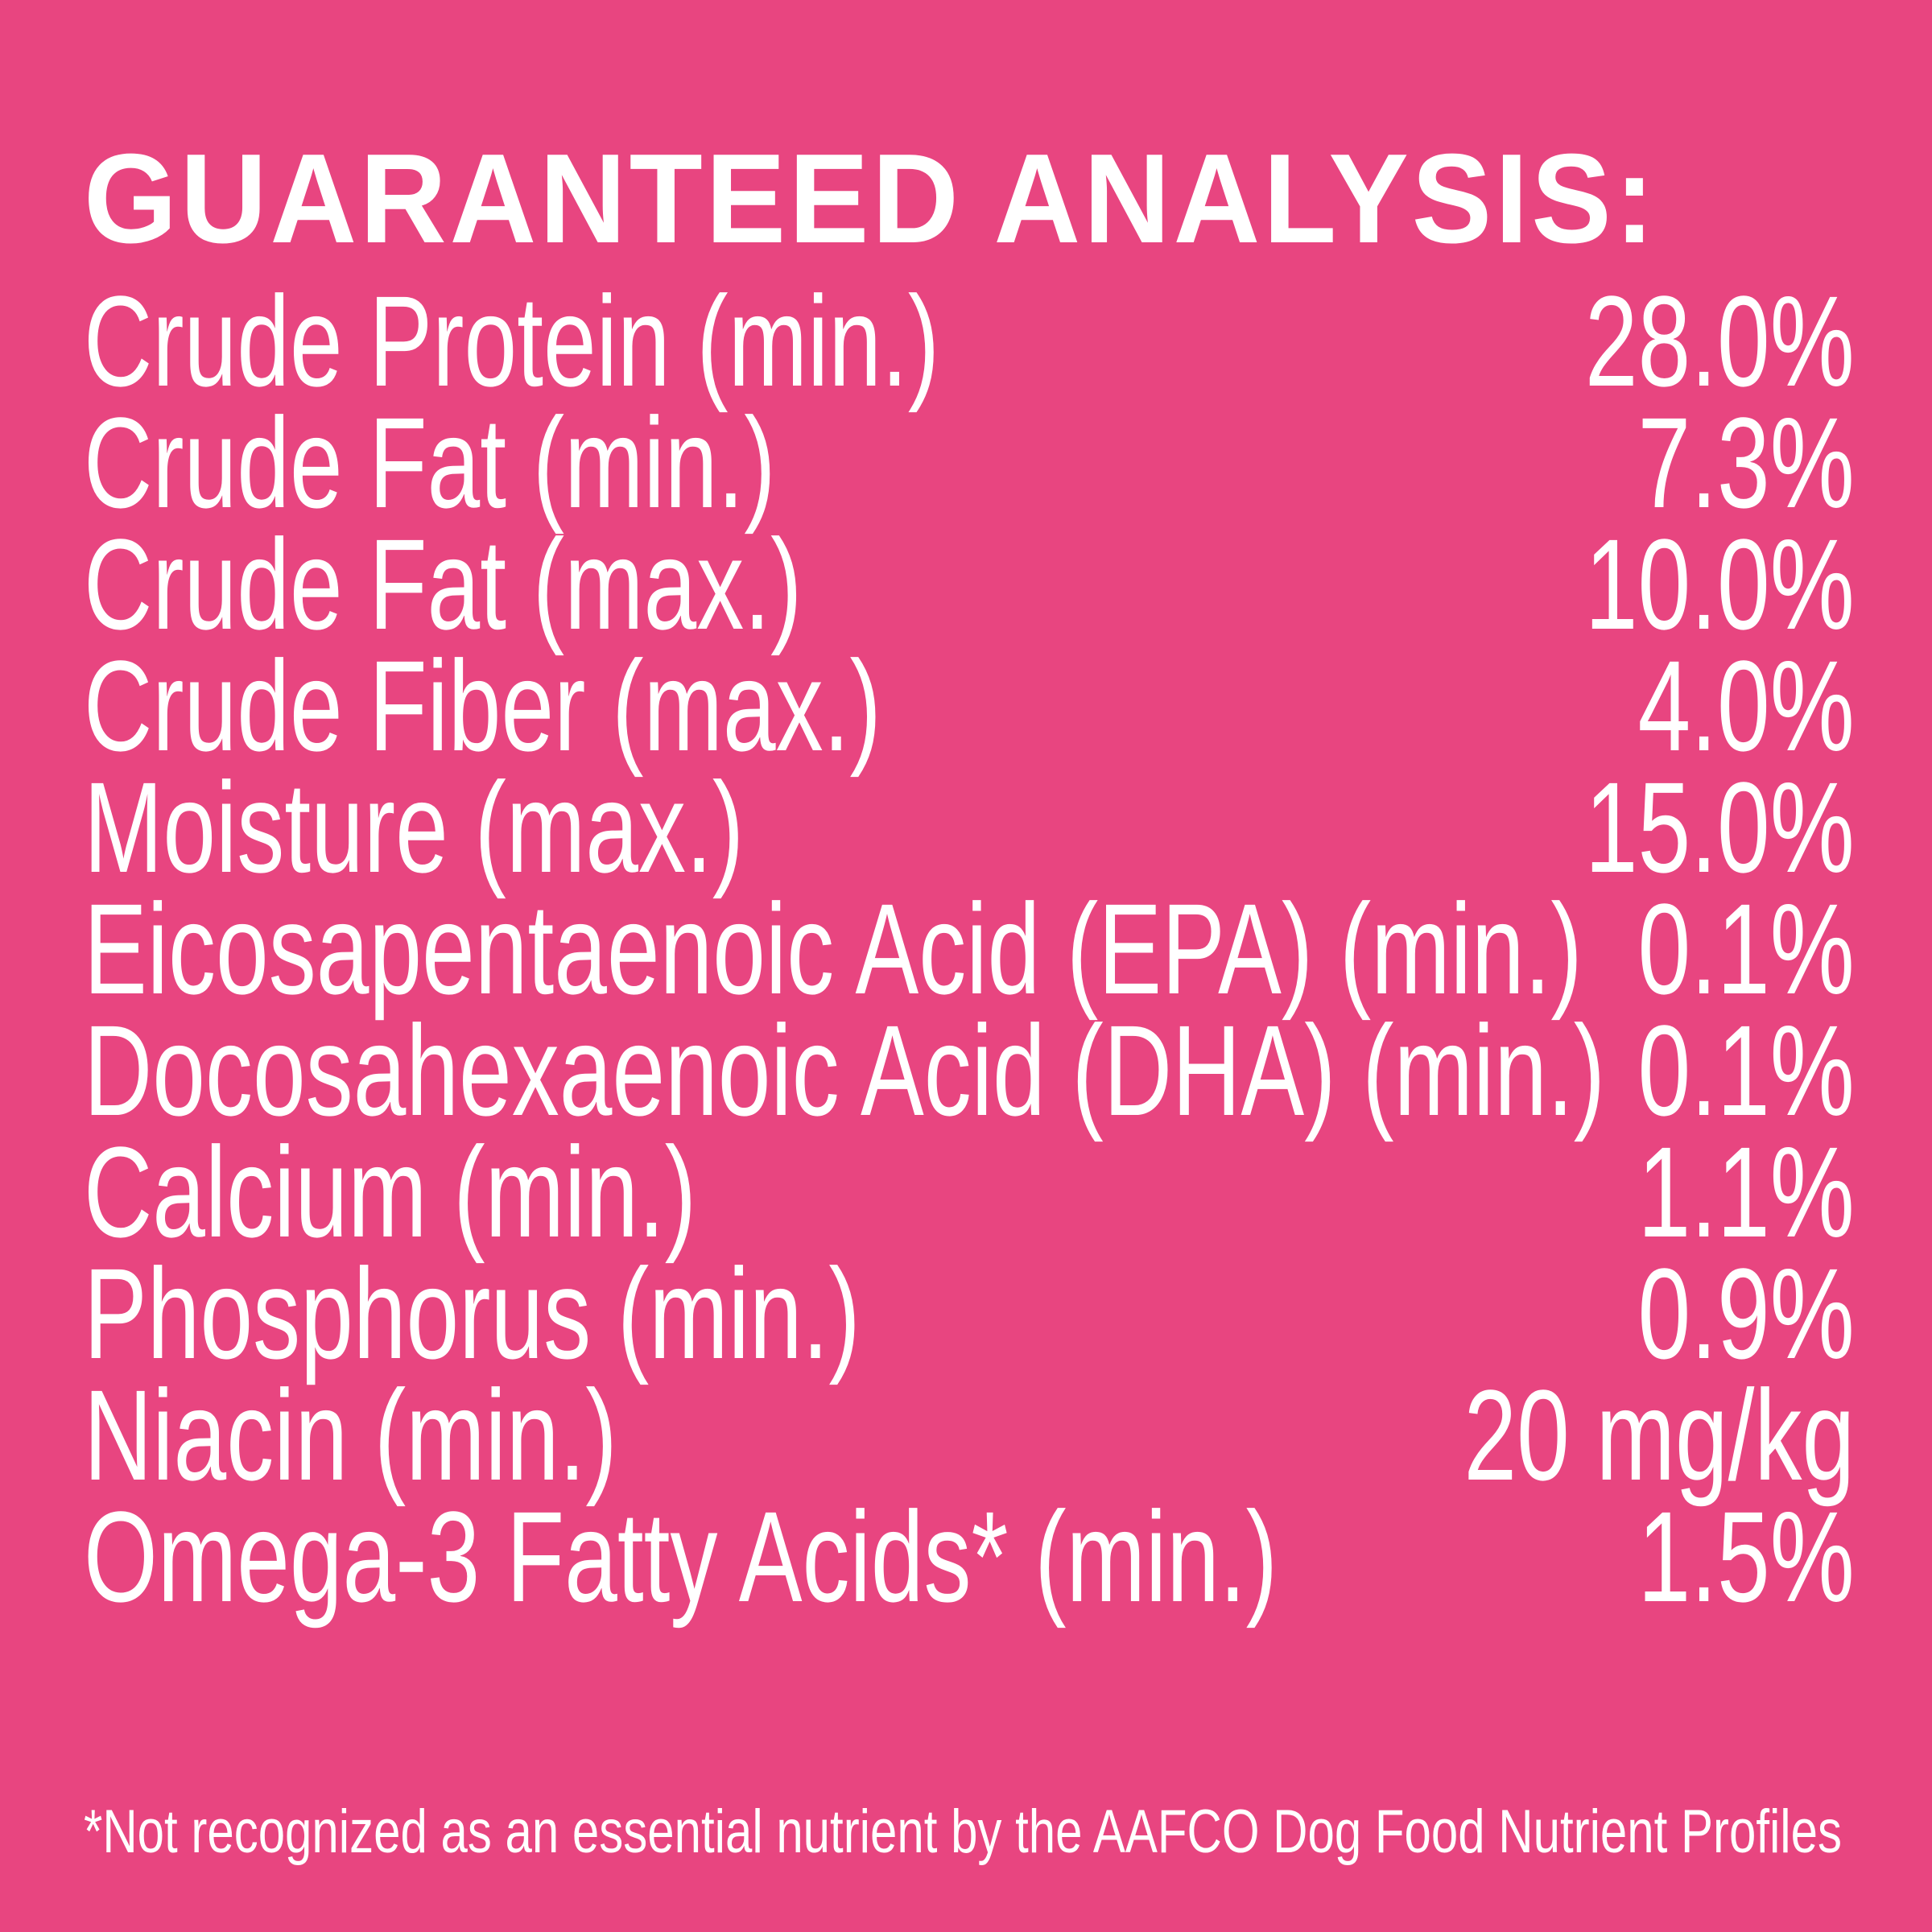  What do you see at coordinates (1746, 1556) in the screenshot?
I see `nutrient-value: 1.5%` at bounding box center [1746, 1556].